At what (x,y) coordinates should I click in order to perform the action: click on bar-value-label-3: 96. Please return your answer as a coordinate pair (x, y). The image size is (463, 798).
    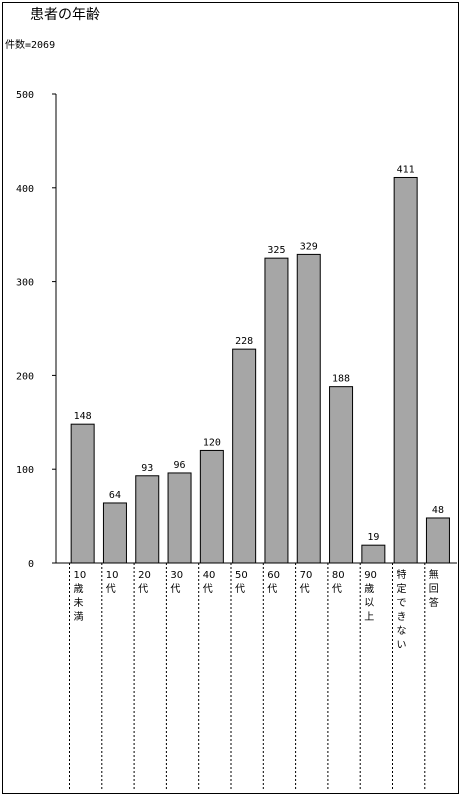
    Looking at the image, I should click on (180, 465).